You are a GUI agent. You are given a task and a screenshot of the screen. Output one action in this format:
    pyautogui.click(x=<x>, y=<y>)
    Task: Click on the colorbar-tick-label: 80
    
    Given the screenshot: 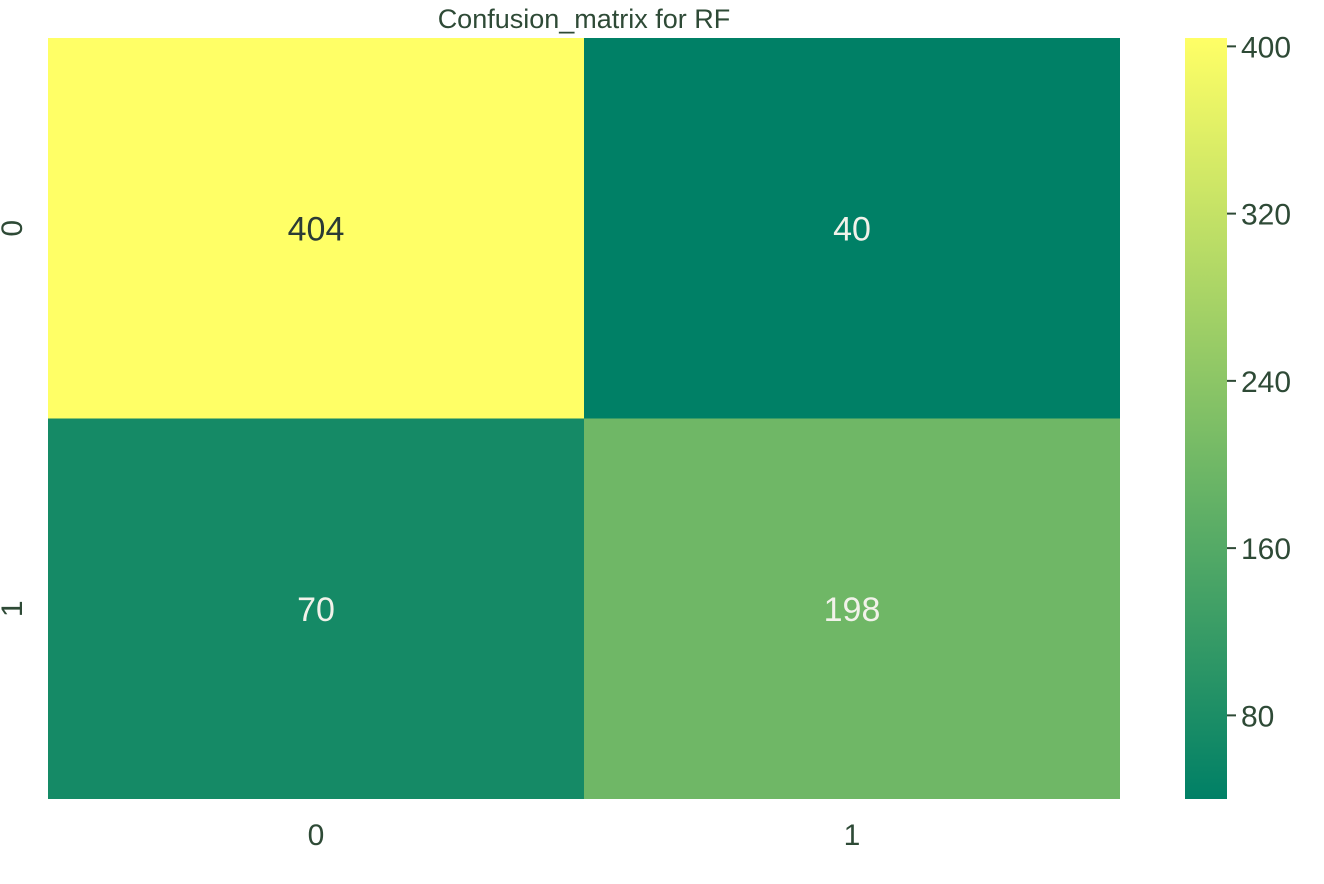 What is the action you would take?
    pyautogui.click(x=1257, y=716)
    